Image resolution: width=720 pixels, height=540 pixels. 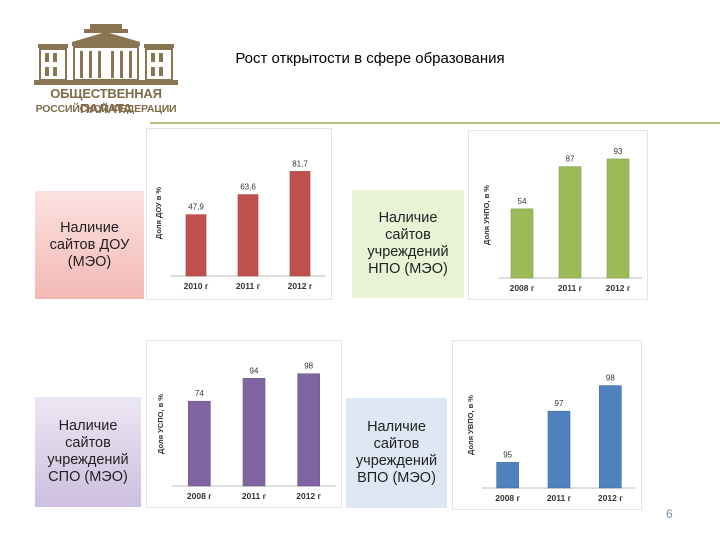 I want to click on label-npo-text: Наличие сайтов учреждений НПО (МЭО), so click(x=408, y=243).